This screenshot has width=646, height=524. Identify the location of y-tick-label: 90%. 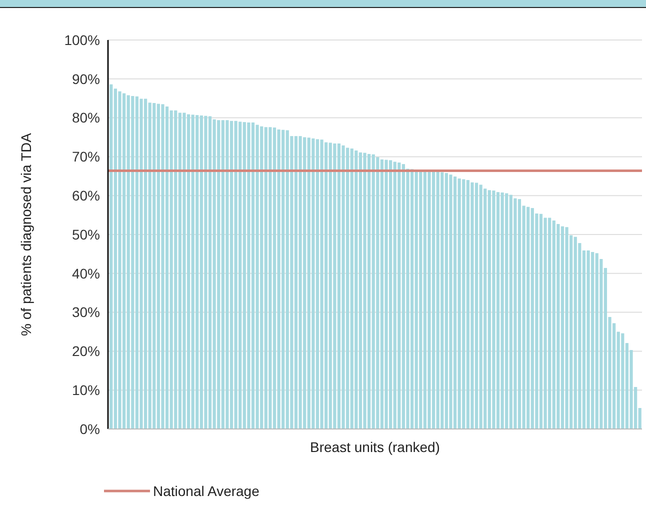
(86, 78).